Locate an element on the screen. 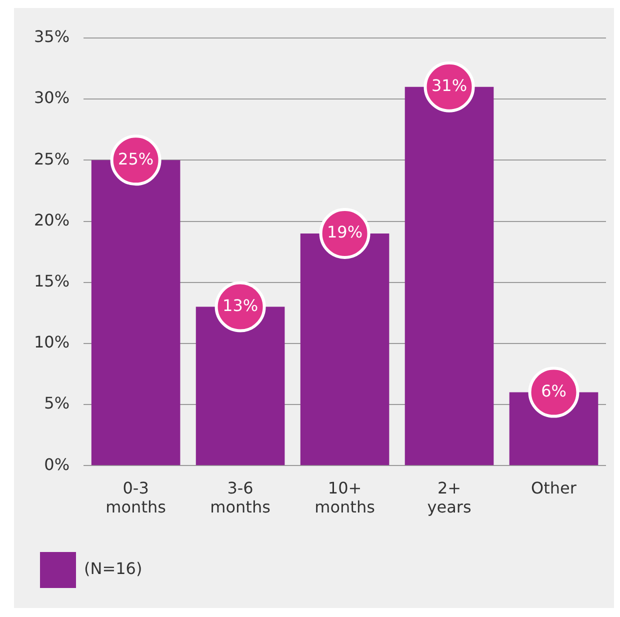 The height and width of the screenshot is (617, 620). data-label: 31% is located at coordinates (449, 86).